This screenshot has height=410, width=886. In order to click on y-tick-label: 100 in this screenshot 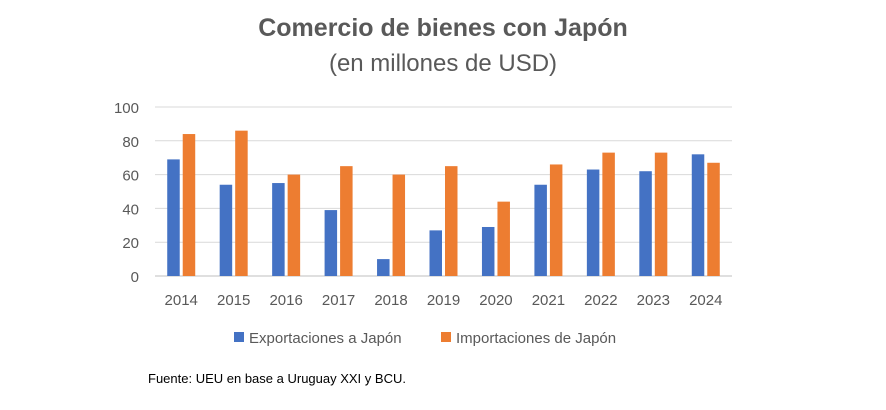, I will do `click(126, 108)`.